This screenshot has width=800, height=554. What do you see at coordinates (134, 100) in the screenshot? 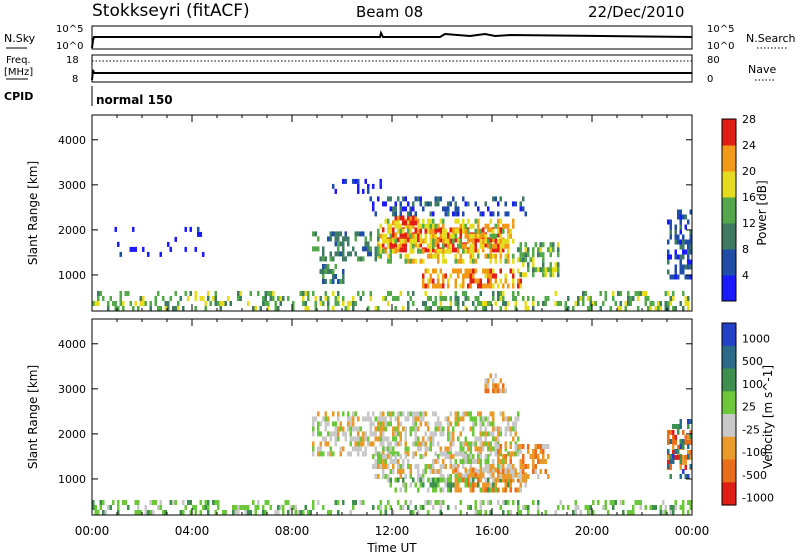
I see `cpid-value: normal 150` at bounding box center [134, 100].